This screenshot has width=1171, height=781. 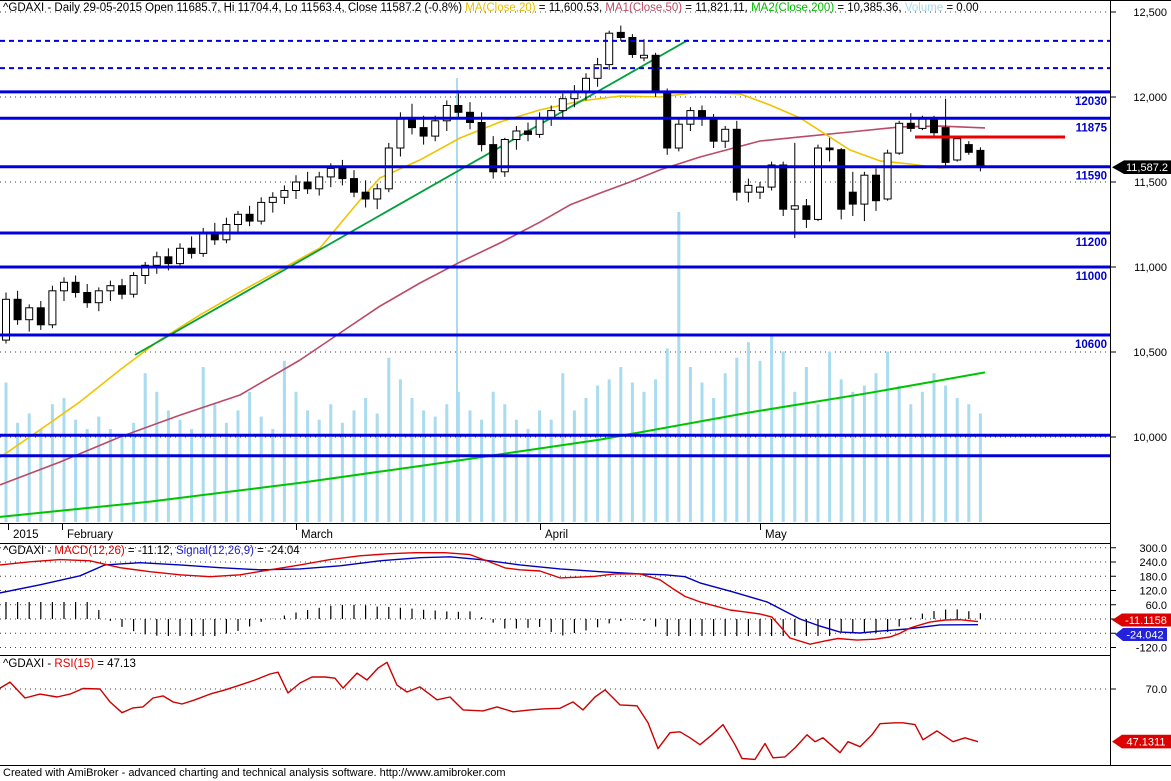 What do you see at coordinates (793, 8) in the screenshot?
I see `title-segment: MA2(Close,200)` at bounding box center [793, 8].